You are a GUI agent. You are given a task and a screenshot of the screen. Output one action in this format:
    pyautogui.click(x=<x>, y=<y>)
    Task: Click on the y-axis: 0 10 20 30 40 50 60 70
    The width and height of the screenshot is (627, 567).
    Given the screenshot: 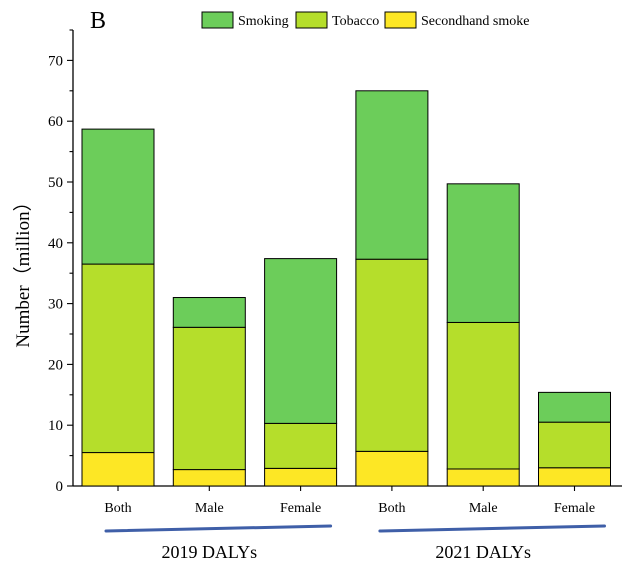 What is the action you would take?
    pyautogui.click(x=61, y=262)
    